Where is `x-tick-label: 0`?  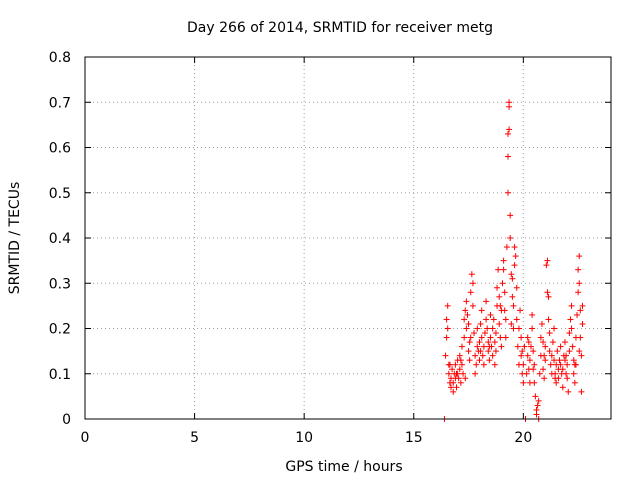
x-tick-label: 0 is located at coordinates (85, 438).